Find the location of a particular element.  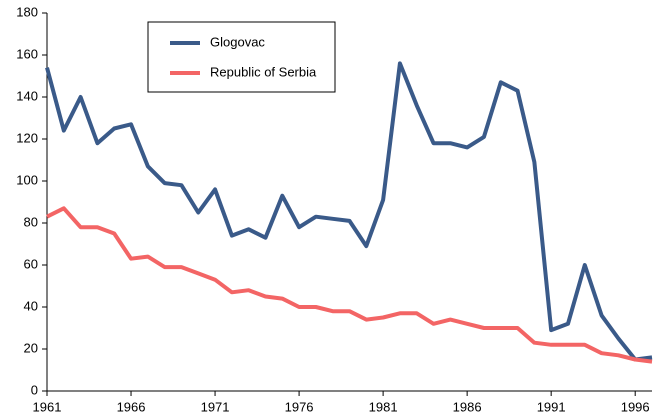

legend-label: Republic of Serbia is located at coordinates (263, 71).